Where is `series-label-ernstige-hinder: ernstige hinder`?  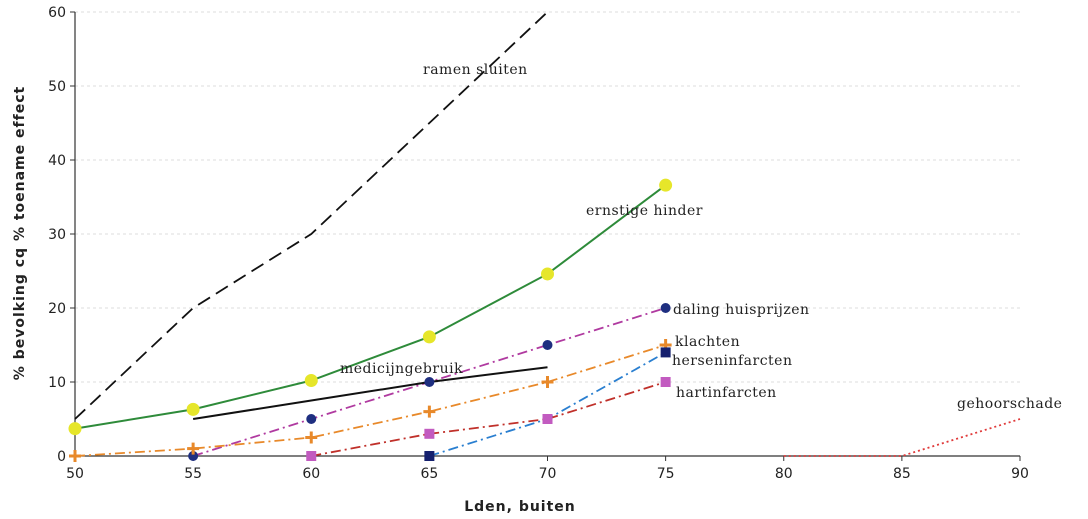
series-label-ernstige-hinder: ernstige hinder is located at coordinates (644, 211).